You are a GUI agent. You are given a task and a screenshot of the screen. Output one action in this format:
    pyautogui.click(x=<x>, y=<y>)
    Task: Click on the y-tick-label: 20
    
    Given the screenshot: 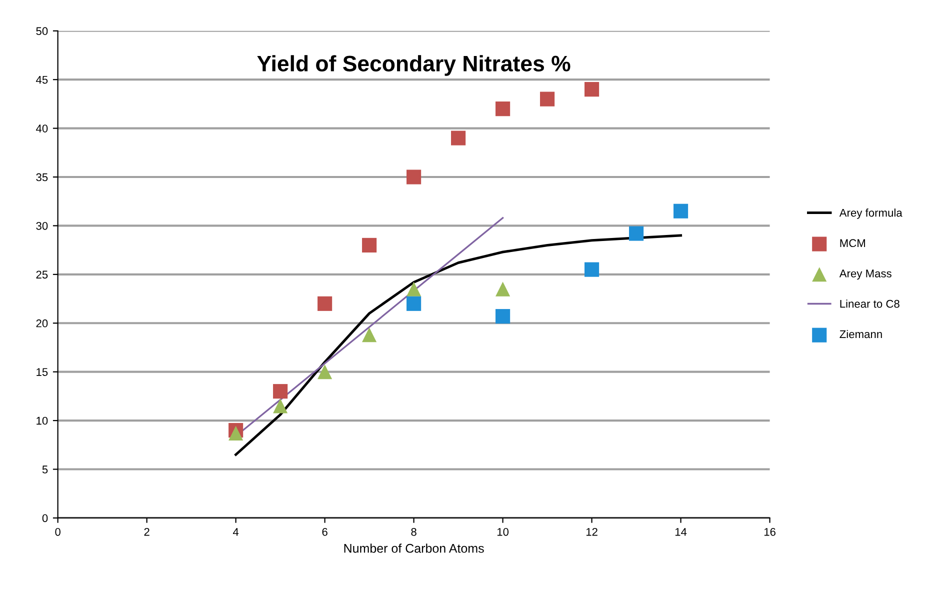 What is the action you would take?
    pyautogui.click(x=42, y=323)
    